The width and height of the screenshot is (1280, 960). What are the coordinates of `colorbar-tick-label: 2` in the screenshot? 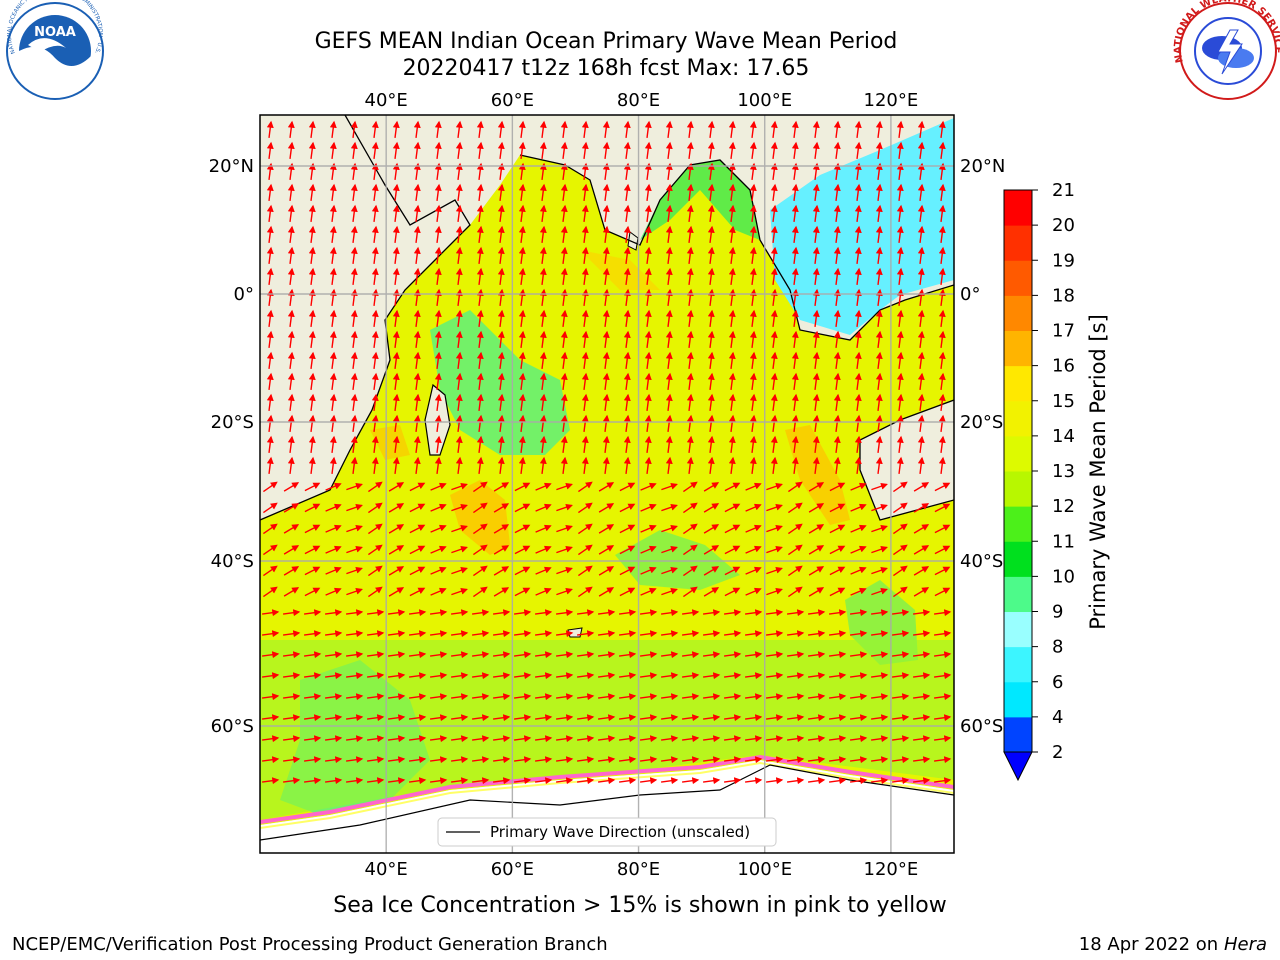 It's located at (1057, 752).